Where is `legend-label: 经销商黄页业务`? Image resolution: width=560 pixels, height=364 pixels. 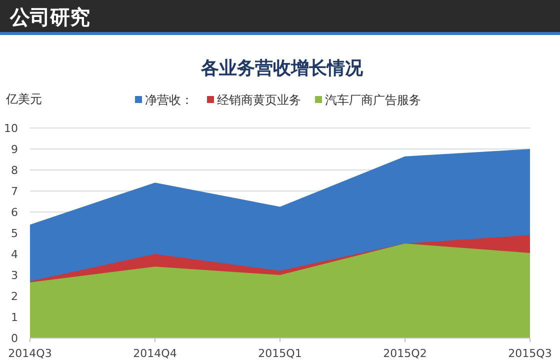 legend-label: 经销商黄页业务 is located at coordinates (259, 100).